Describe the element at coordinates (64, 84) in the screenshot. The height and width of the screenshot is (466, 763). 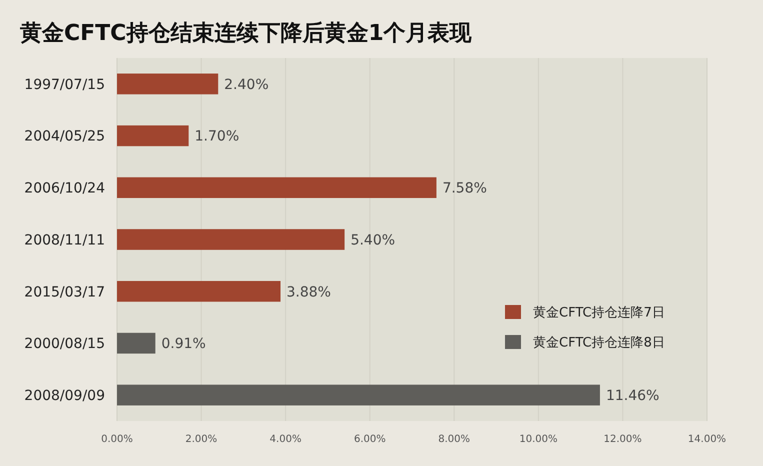
I see `y-tick-label: 1997/07/15` at that location.